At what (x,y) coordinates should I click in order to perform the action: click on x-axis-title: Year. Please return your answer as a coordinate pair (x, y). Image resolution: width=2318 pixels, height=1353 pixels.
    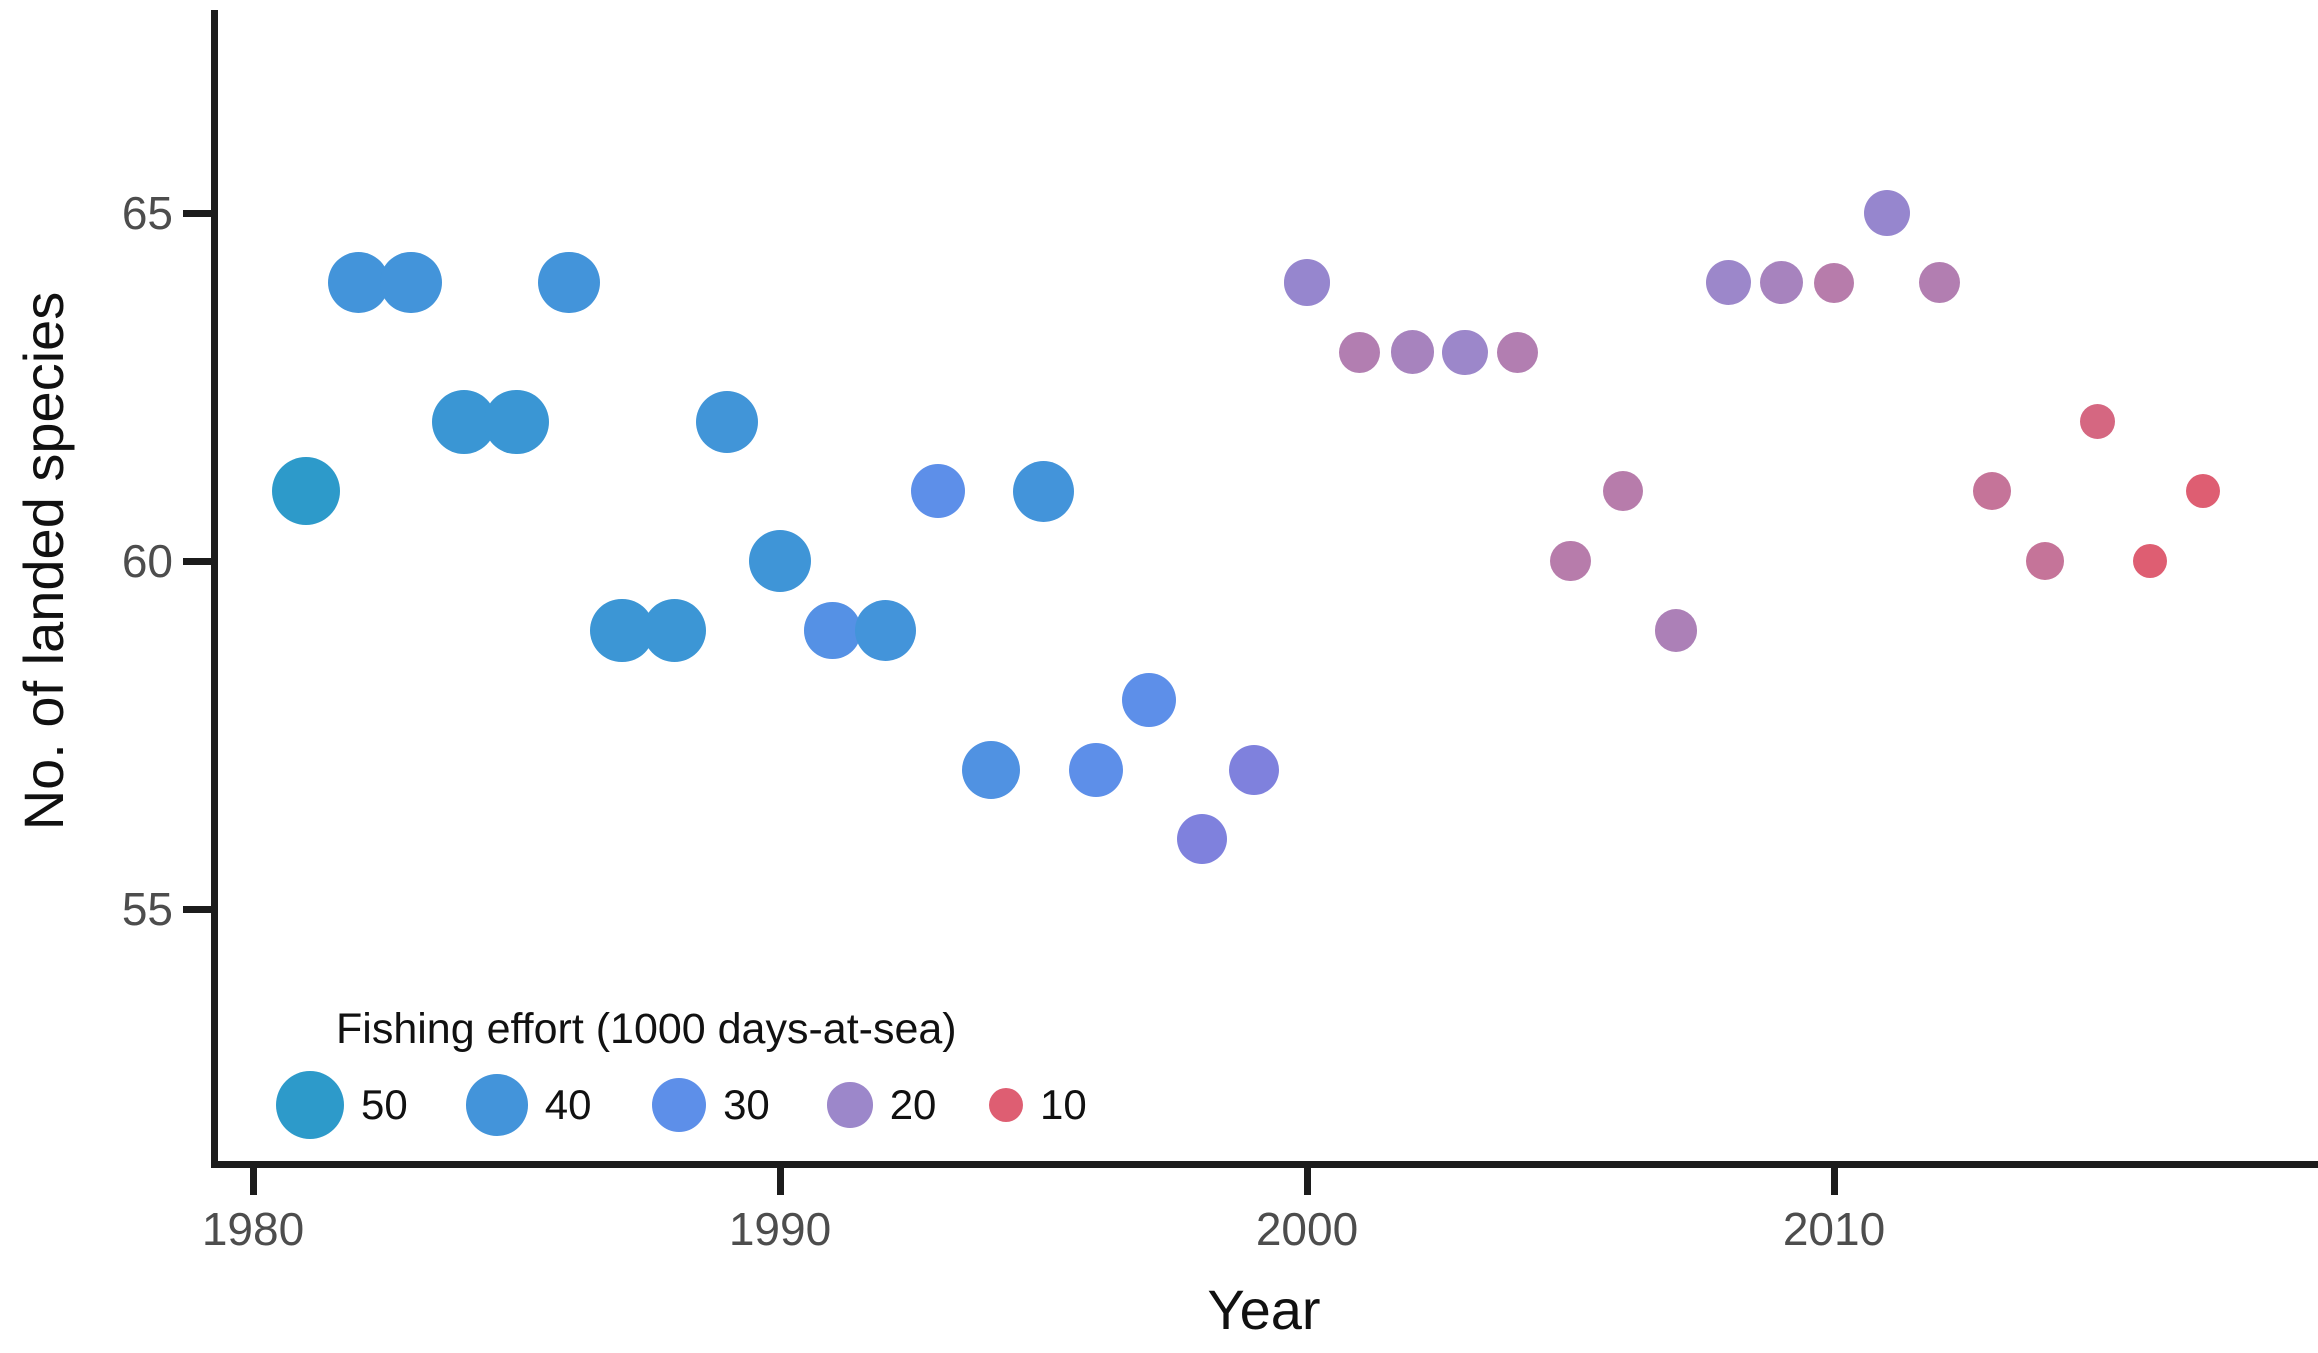
    Looking at the image, I should click on (1264, 1309).